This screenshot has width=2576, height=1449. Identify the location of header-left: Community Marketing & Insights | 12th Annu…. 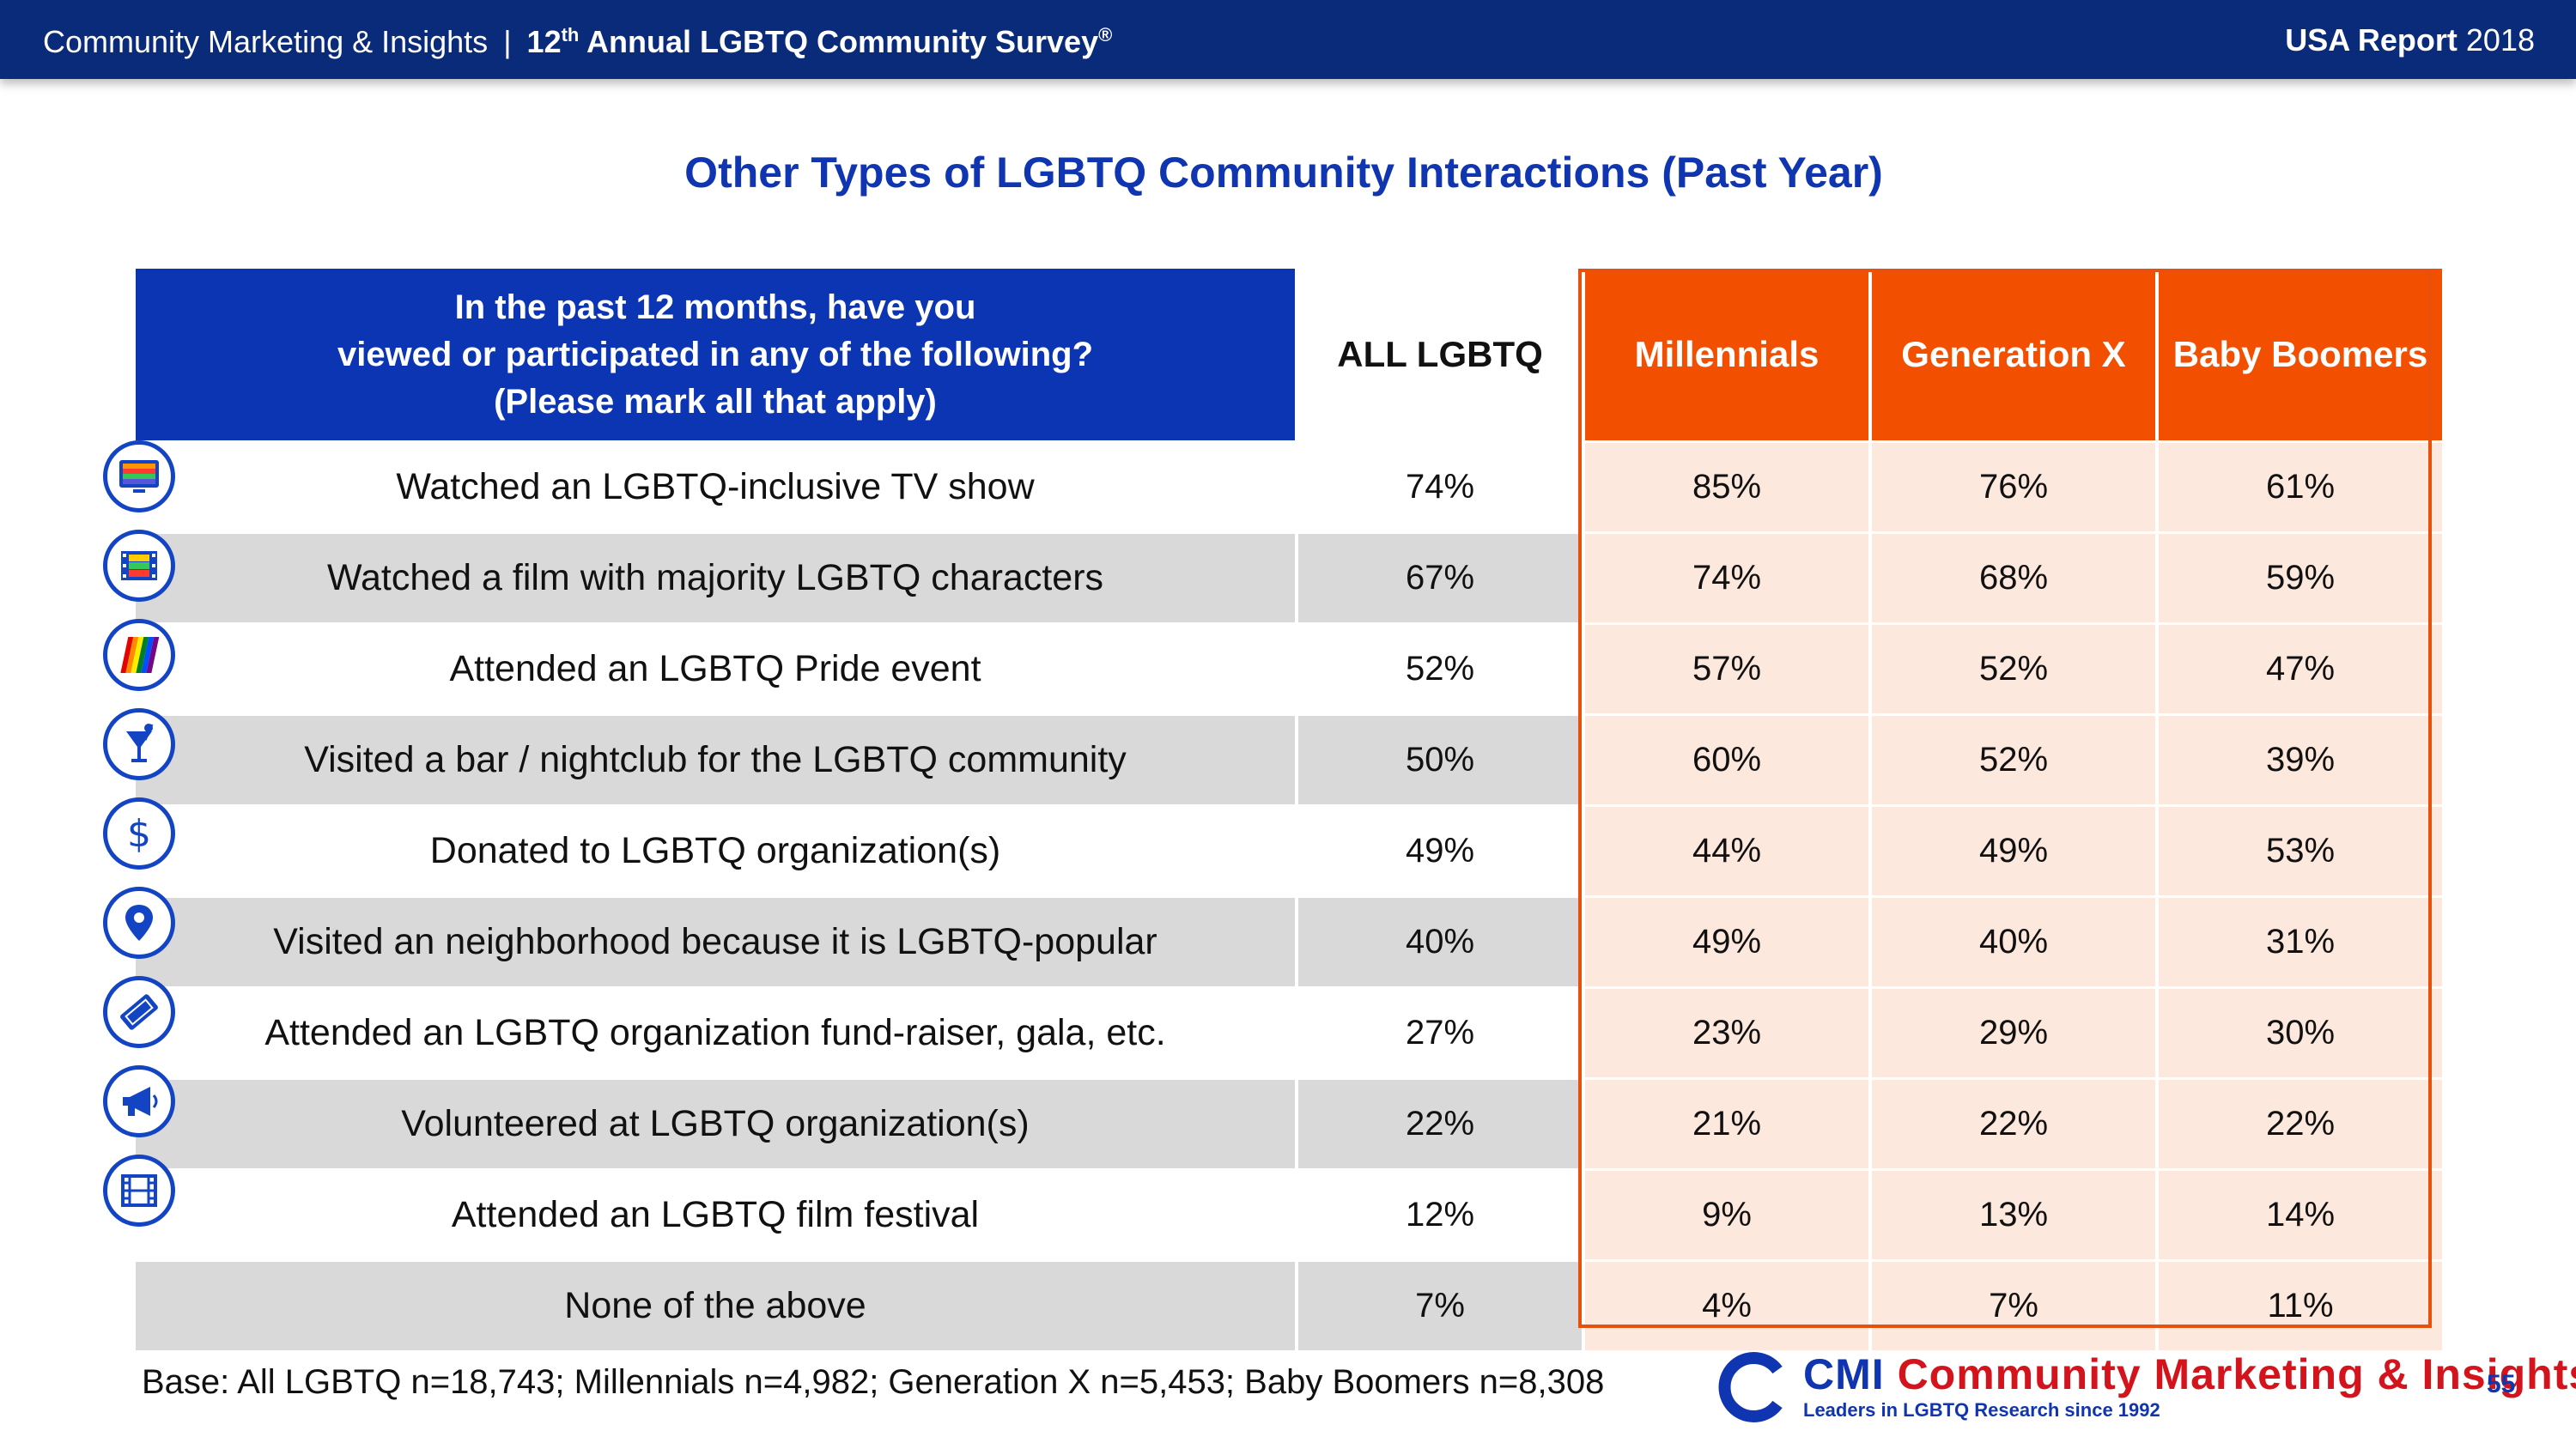
(577, 42).